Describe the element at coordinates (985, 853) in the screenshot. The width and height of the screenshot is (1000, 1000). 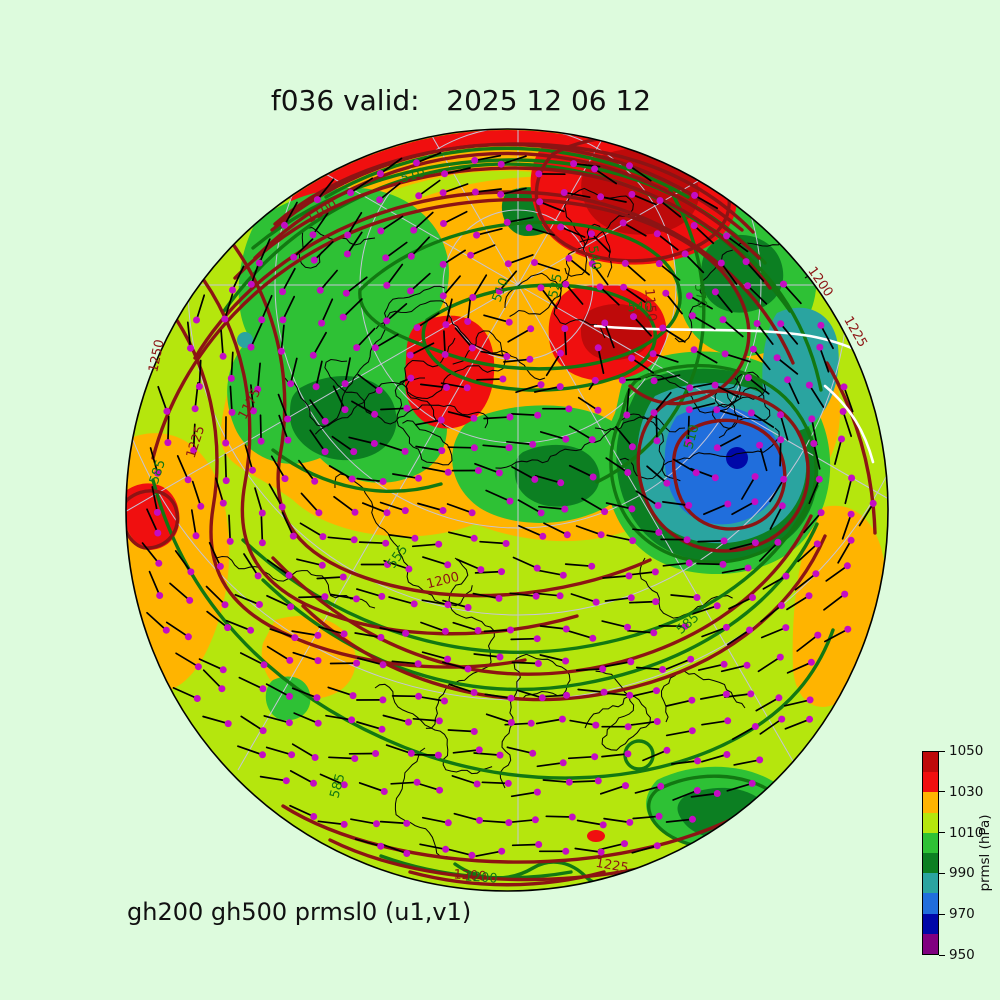
I see `colorbar-axis-label: prmsl (hPa)` at that location.